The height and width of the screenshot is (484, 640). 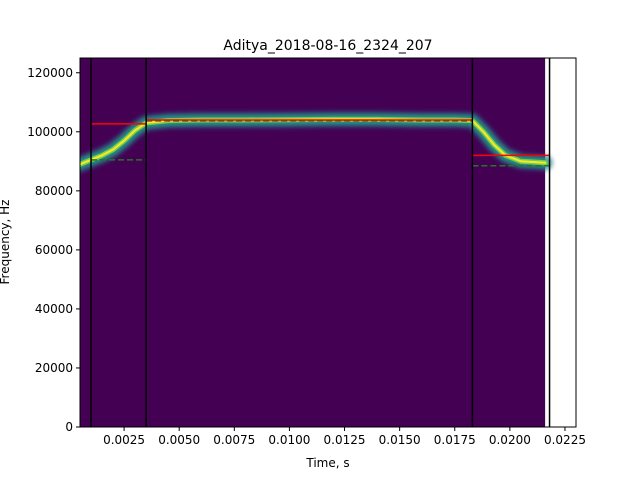 I want to click on x-tick-label: 0.0050, so click(x=179, y=440).